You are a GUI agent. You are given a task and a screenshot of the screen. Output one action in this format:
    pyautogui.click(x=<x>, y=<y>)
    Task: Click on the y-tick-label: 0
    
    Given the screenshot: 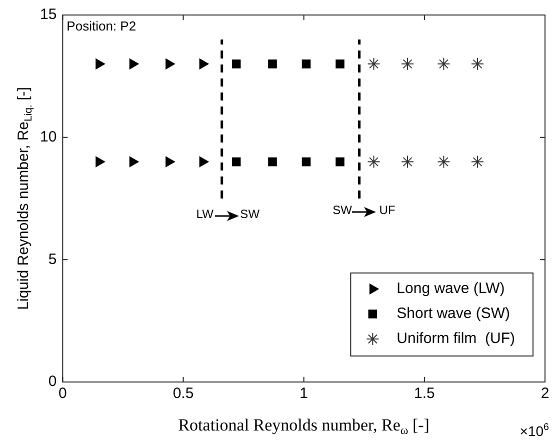 What is the action you would take?
    pyautogui.click(x=52, y=381)
    